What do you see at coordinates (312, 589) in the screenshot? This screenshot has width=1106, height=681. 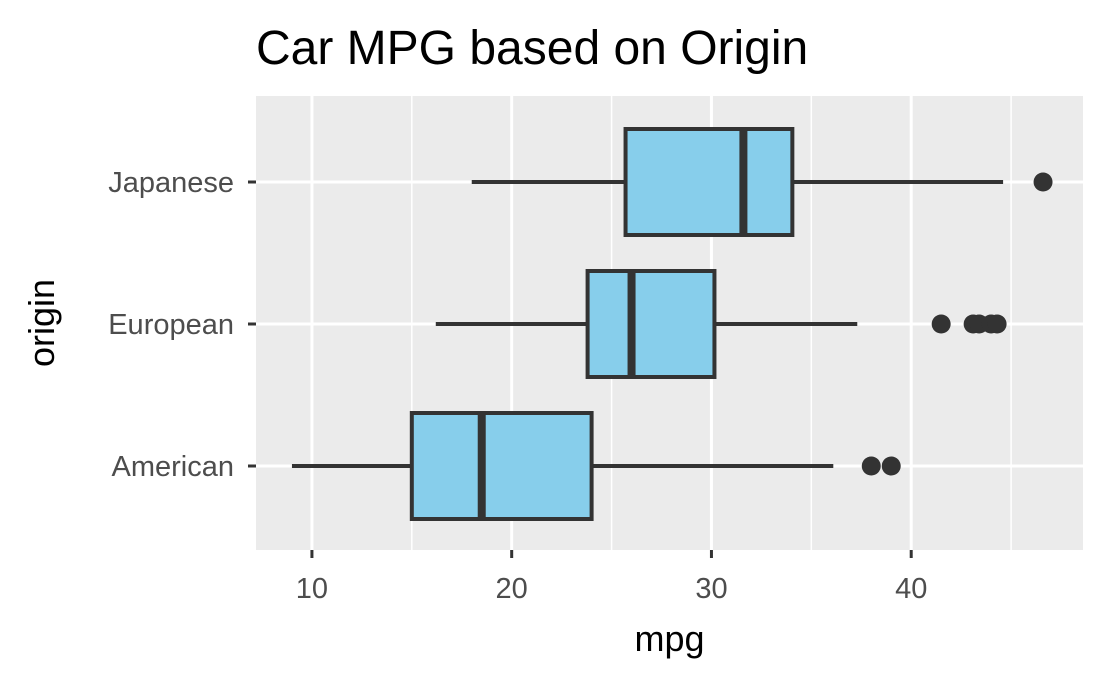 I see `x-tick-label: 10` at bounding box center [312, 589].